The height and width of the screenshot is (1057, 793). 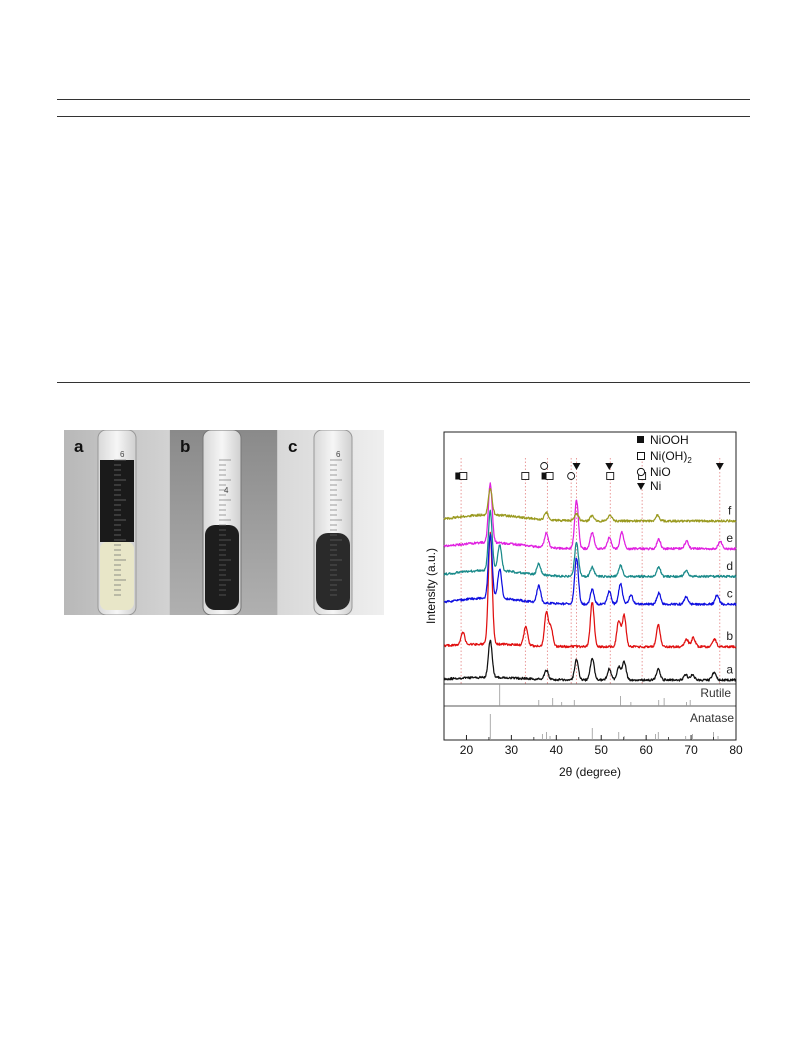 What do you see at coordinates (431, 586) in the screenshot?
I see `y-axis-label: Intensity (a.u.)` at bounding box center [431, 586].